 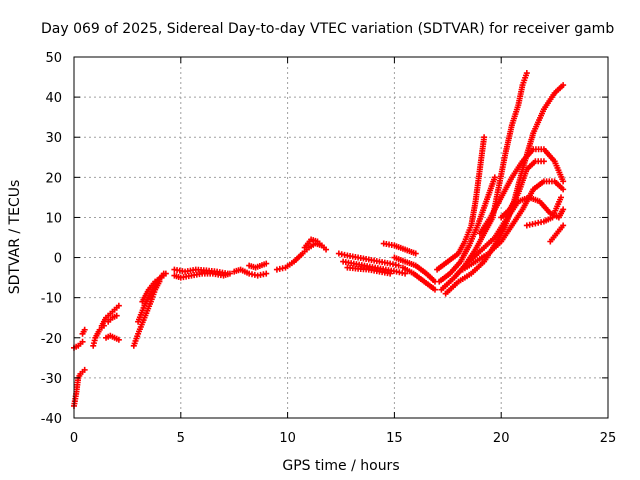 What do you see at coordinates (516, 229) in the screenshot?
I see `series-t28` at bounding box center [516, 229].